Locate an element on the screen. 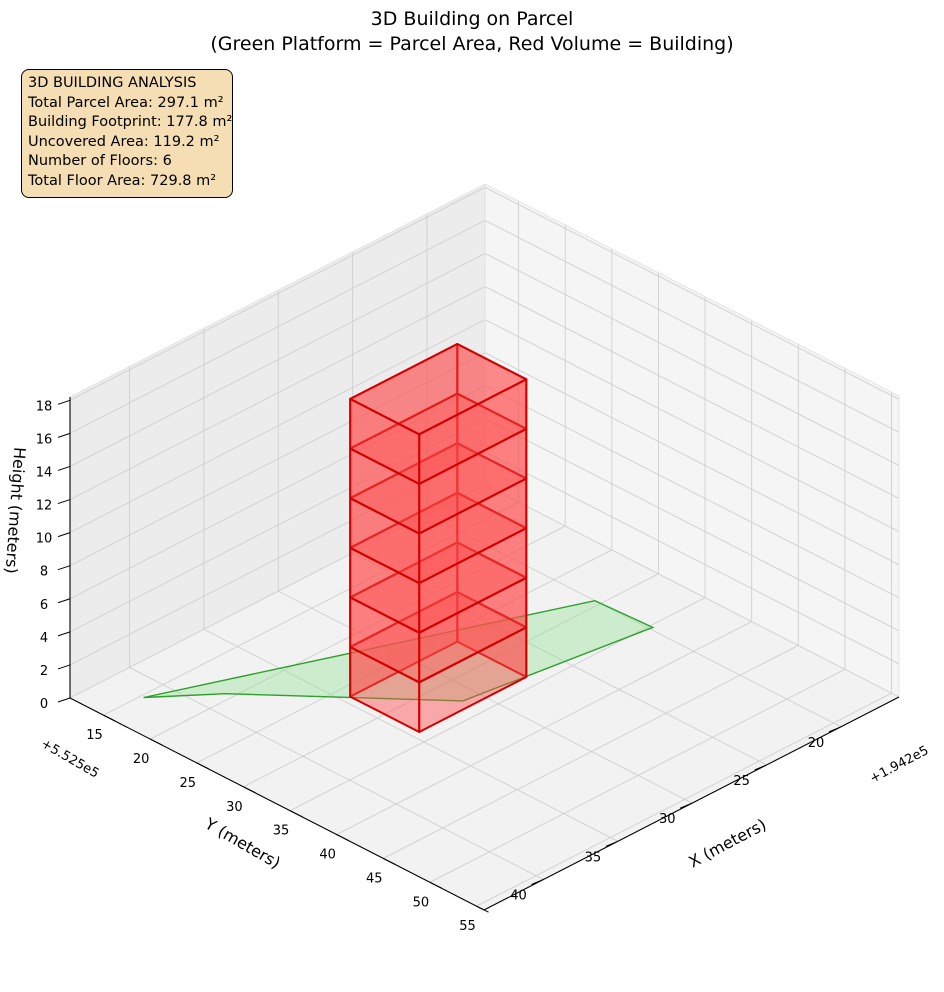 This screenshot has width=944, height=992. y-axis-line is located at coordinates (277, 804).